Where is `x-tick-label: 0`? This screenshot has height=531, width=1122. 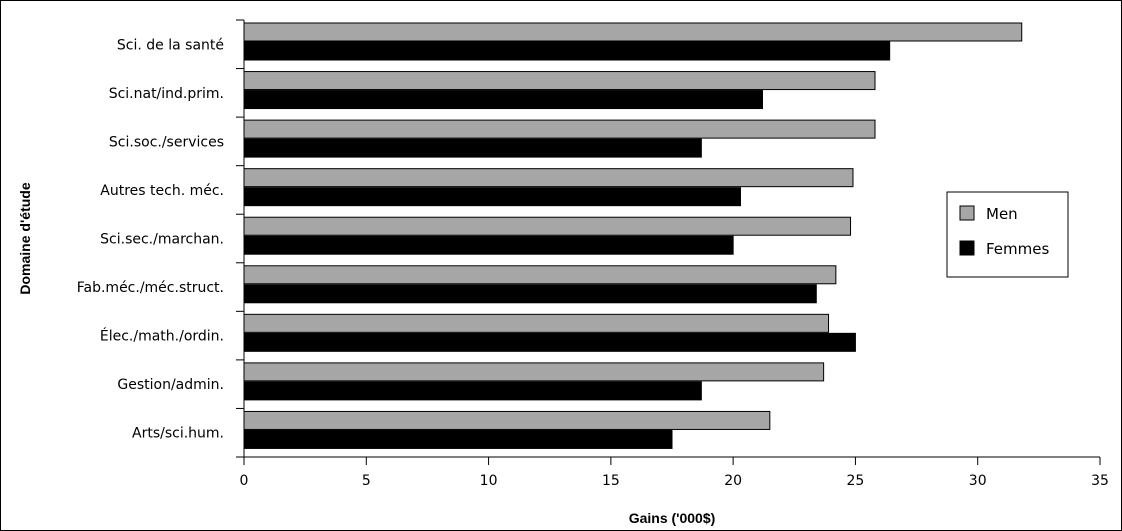 x-tick-label: 0 is located at coordinates (244, 481).